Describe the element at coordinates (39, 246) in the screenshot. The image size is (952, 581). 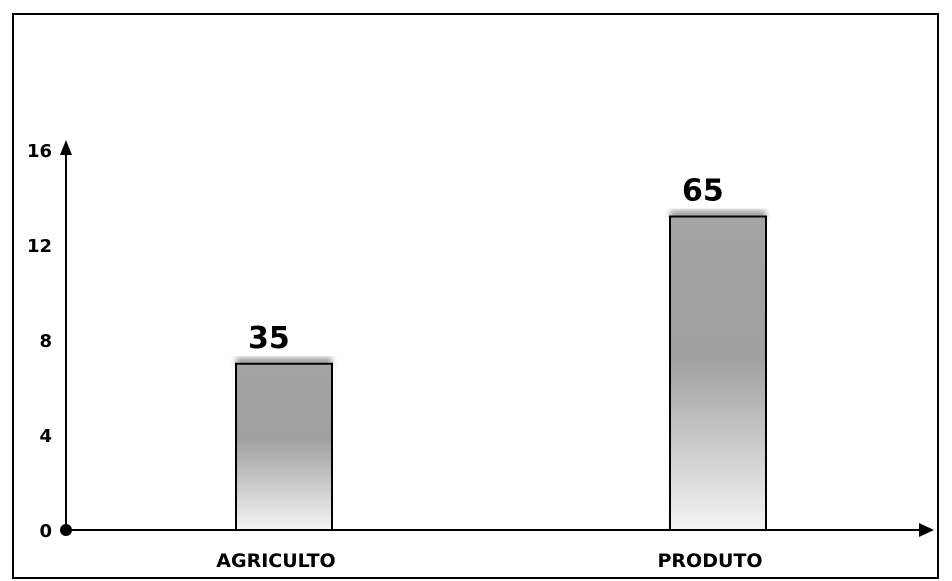
I see `y-tick-label: 12` at that location.